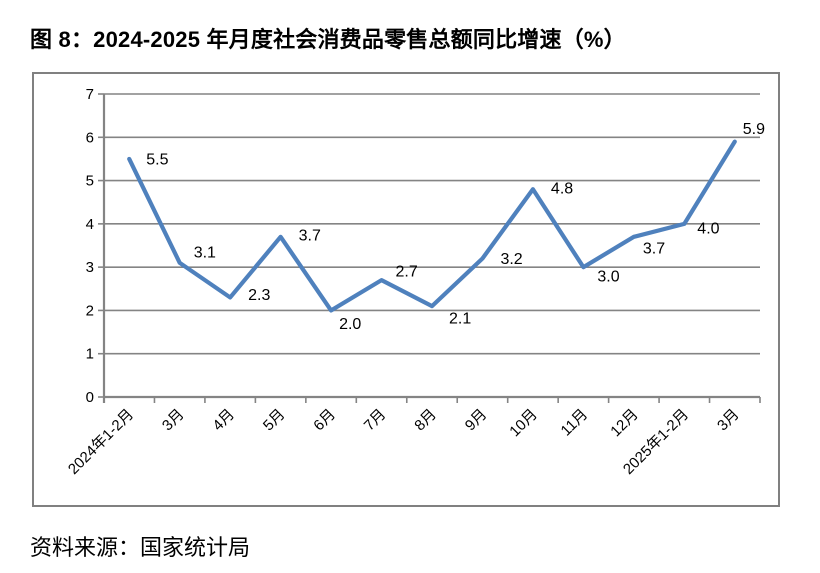 Image resolution: width=820 pixels, height=573 pixels. Describe the element at coordinates (157, 159) in the screenshot. I see `data-label: 5.5` at that location.